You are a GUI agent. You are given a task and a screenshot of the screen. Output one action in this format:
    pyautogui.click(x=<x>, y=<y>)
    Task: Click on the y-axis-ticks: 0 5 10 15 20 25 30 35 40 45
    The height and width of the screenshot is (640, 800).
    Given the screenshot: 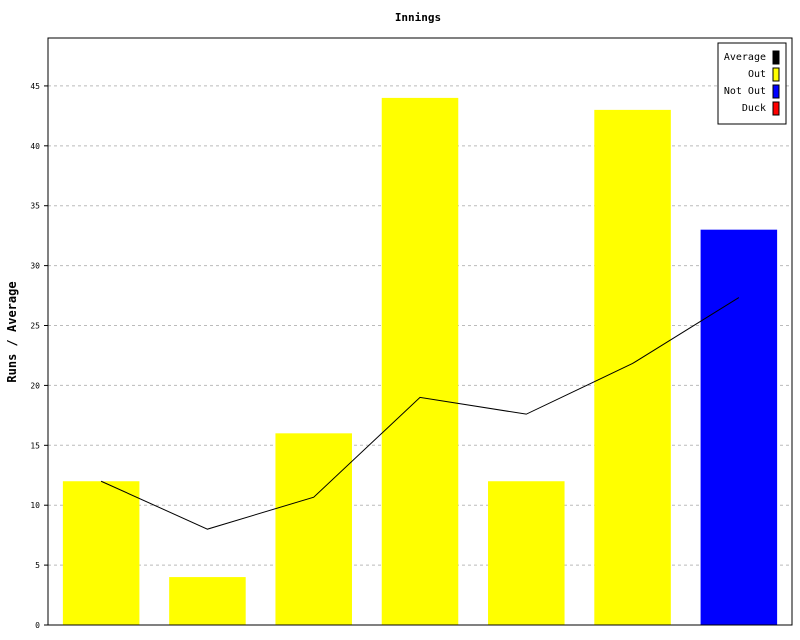 What is the action you would take?
    pyautogui.click(x=39, y=356)
    